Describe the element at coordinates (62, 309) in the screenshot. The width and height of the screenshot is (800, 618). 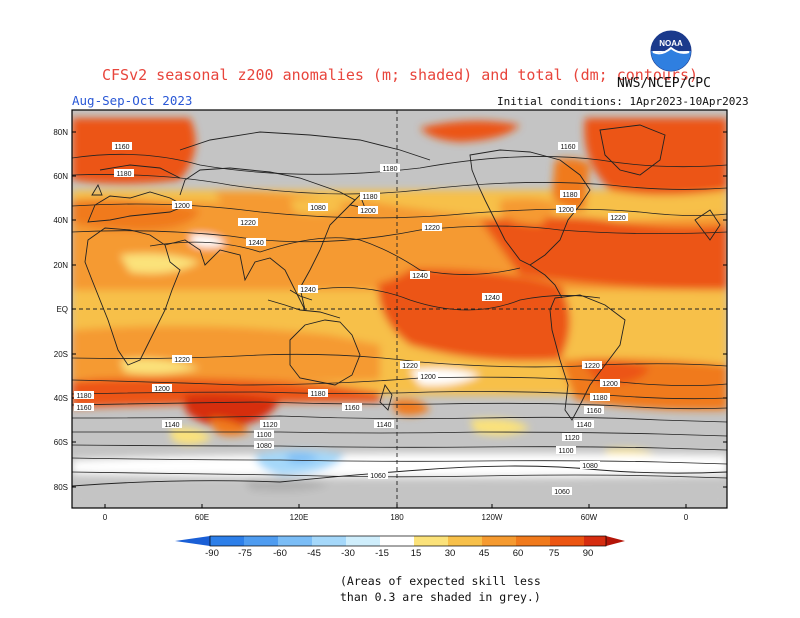
I see `lat-label-eq: EQ` at that location.